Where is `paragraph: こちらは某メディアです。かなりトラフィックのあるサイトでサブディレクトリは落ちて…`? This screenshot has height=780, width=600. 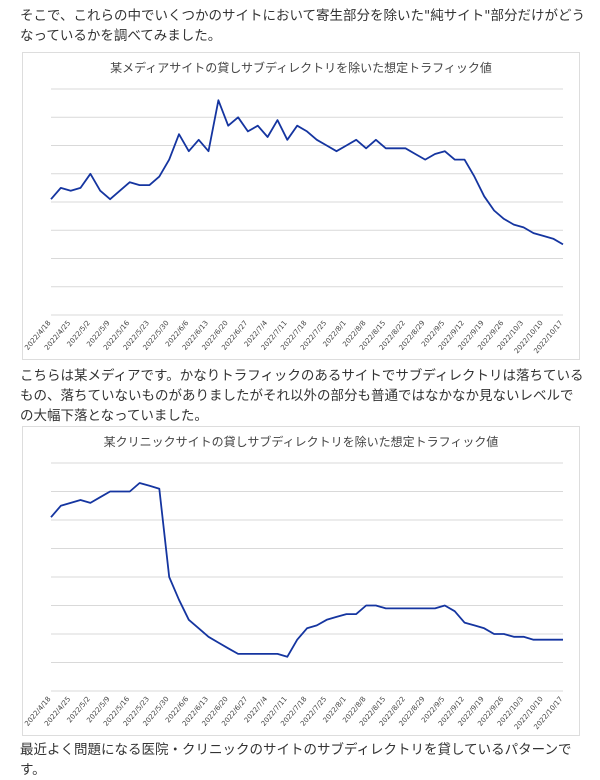 paragraph: こちらは某メディアです。かなりトラフィックのあるサイトでサブディレクトリは落ちて… is located at coordinates (302, 396).